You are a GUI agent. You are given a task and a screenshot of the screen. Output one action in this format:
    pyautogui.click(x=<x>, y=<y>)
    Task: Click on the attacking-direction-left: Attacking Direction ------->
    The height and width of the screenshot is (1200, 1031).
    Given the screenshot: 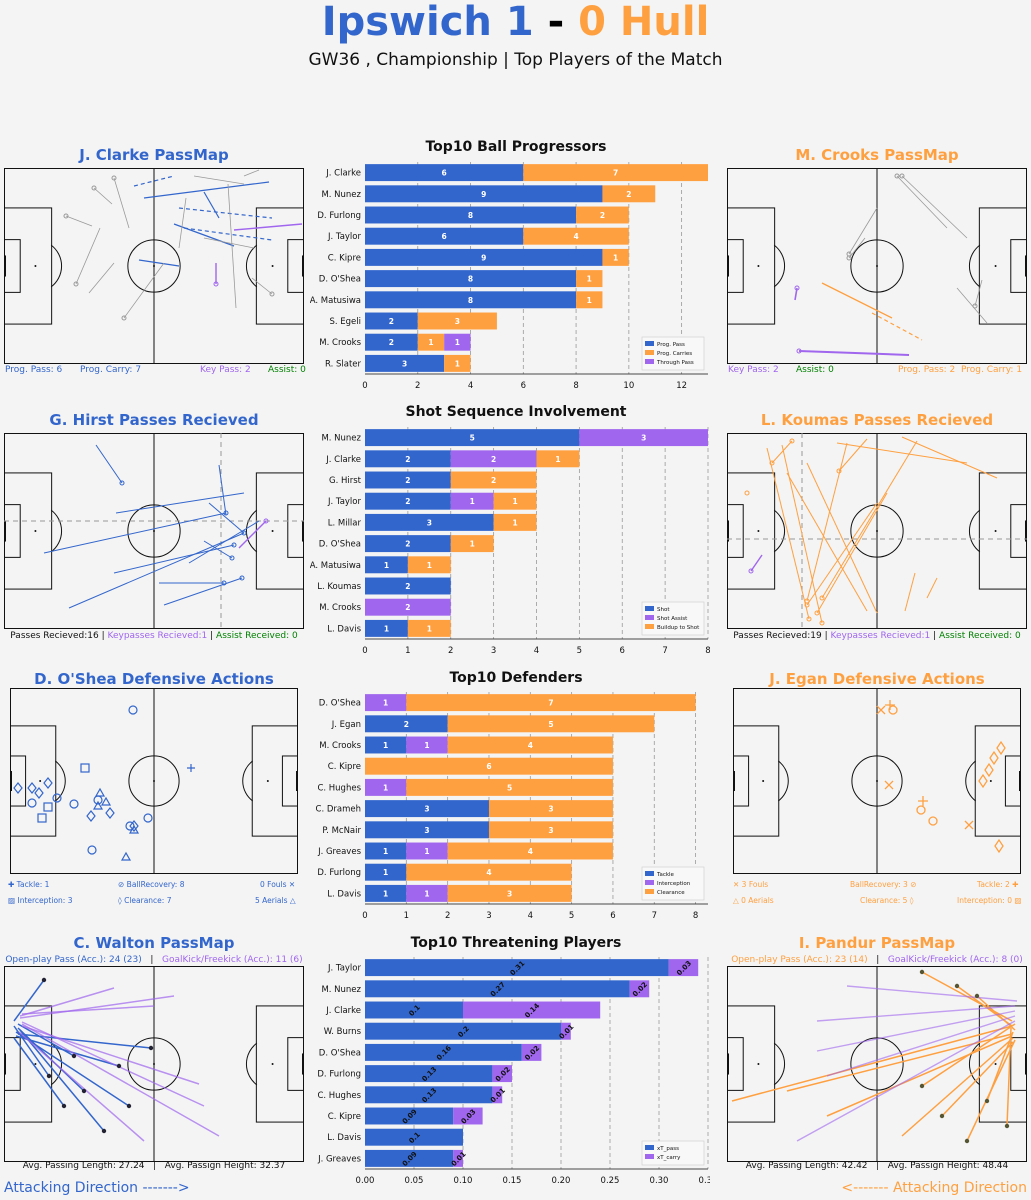 What is the action you would take?
    pyautogui.click(x=97, y=1188)
    